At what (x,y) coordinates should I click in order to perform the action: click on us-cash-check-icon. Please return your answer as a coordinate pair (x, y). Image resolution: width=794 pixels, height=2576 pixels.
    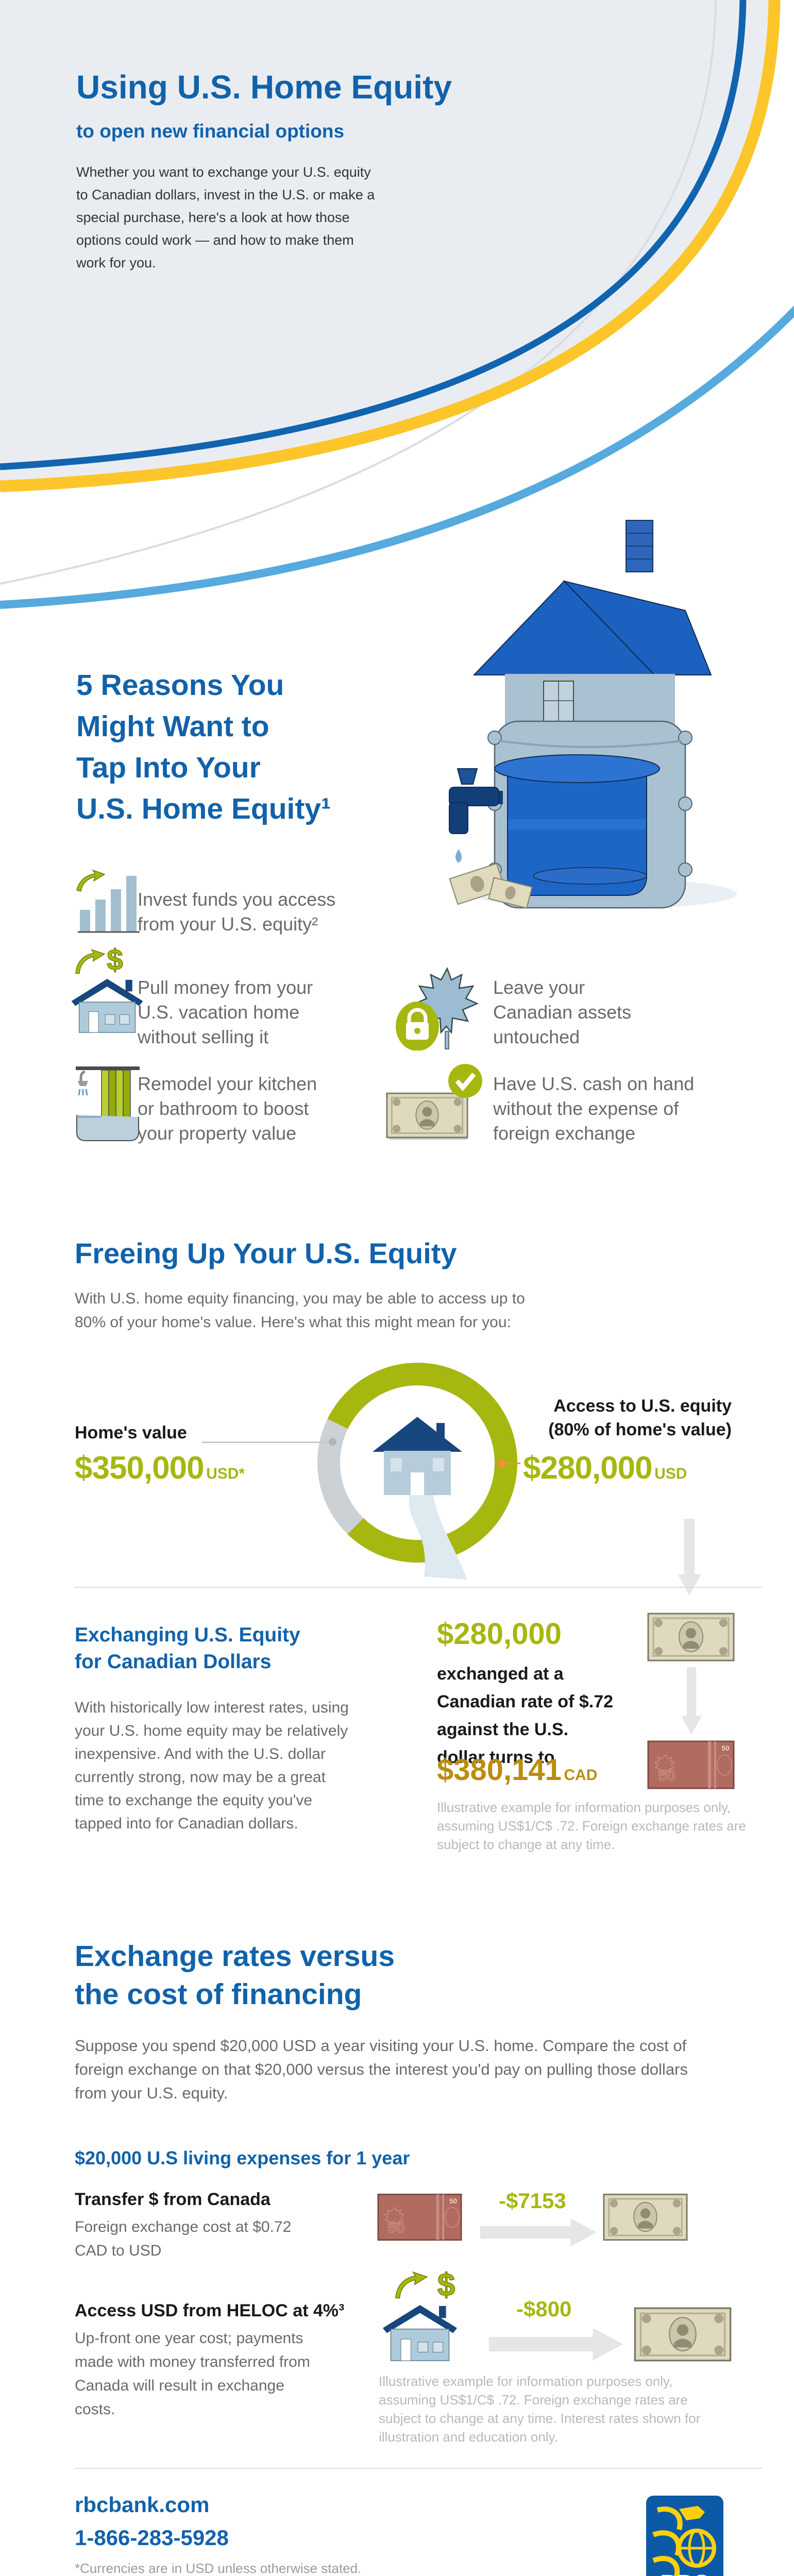
    Looking at the image, I should click on (434, 1102).